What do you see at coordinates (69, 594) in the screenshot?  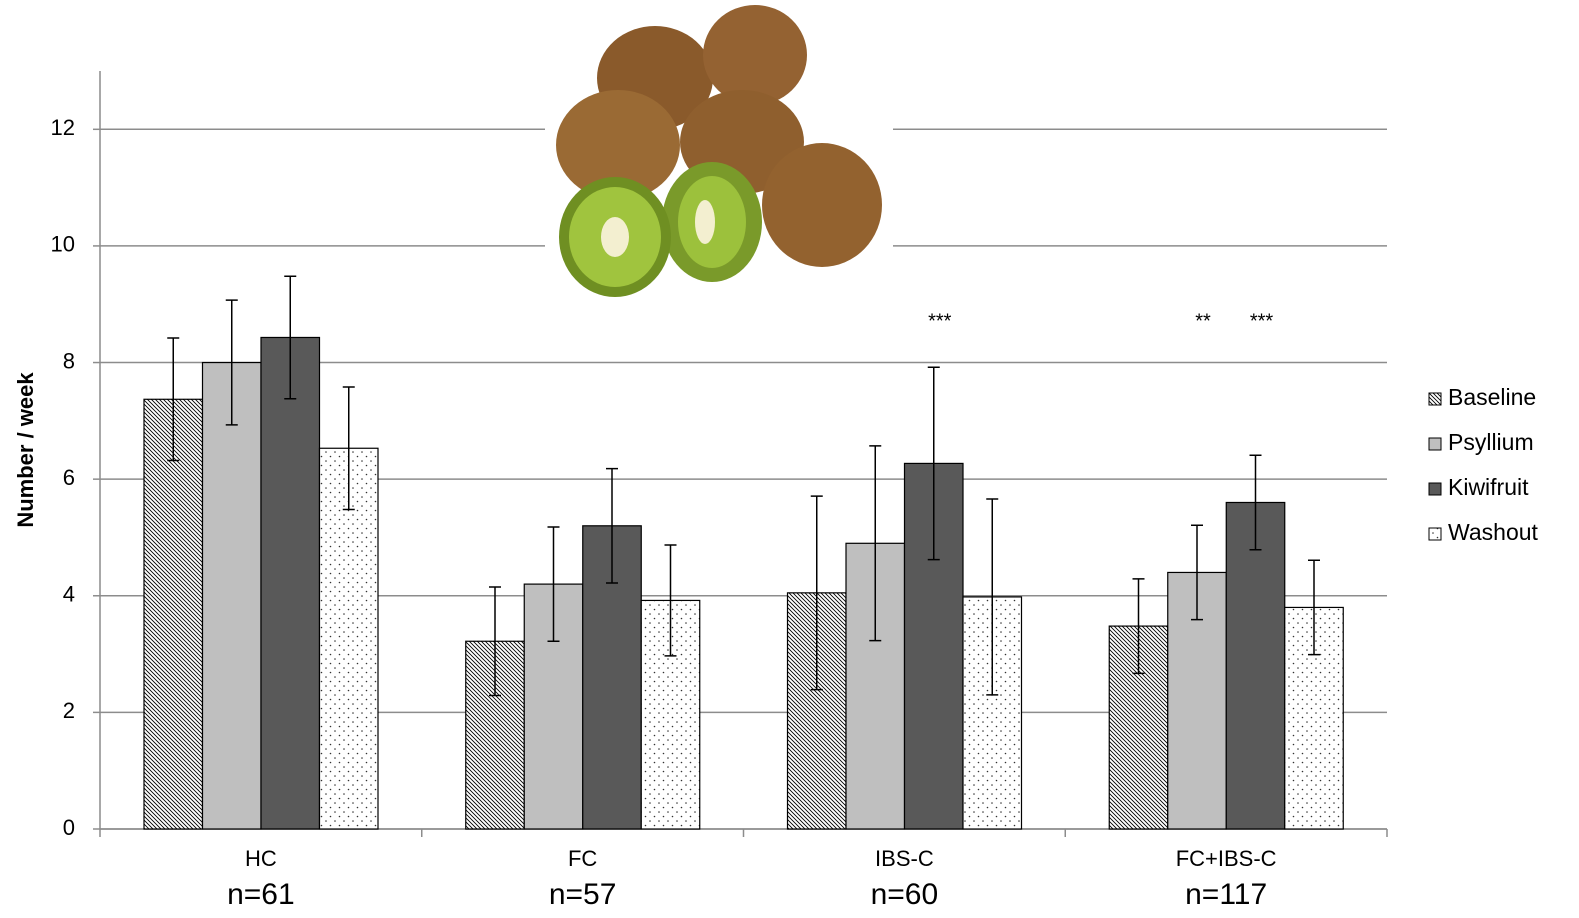 I see `y-tick-label: 4` at bounding box center [69, 594].